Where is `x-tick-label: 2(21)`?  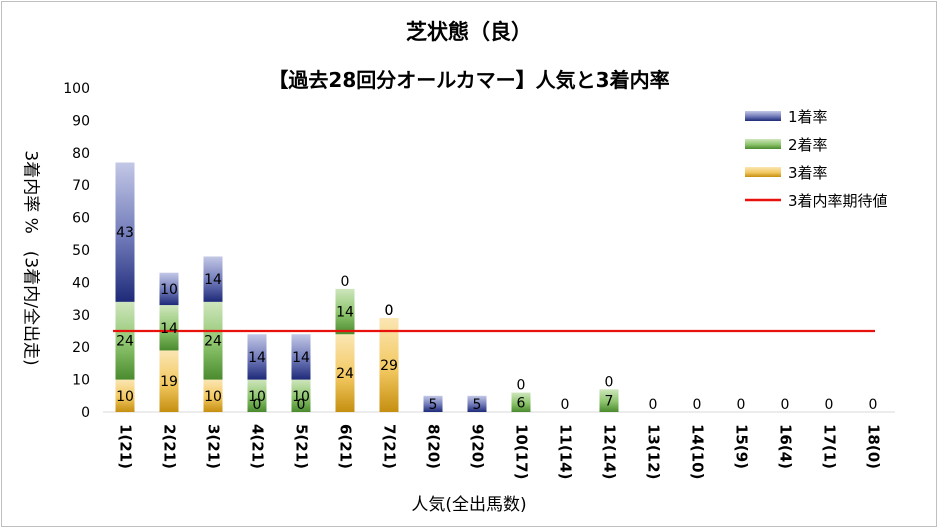 x-tick-label: 2(21) is located at coordinates (170, 446).